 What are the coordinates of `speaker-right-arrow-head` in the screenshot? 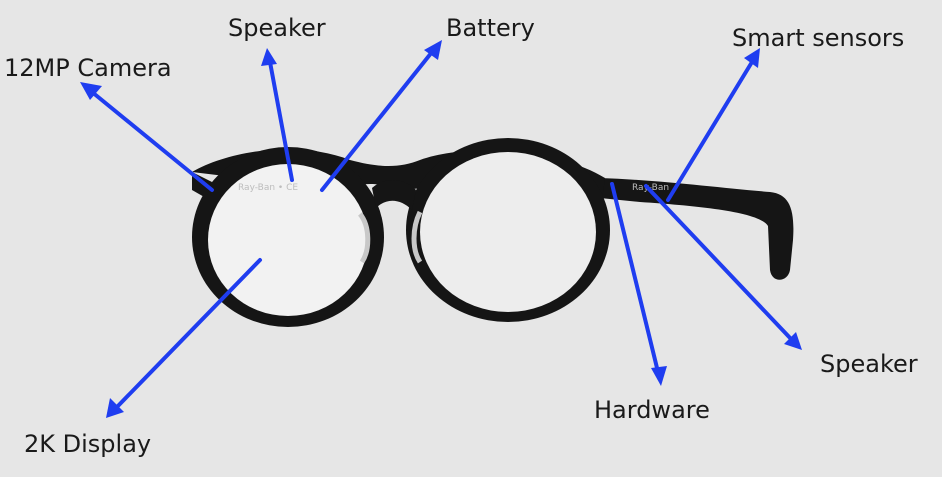 It's located at (793, 341).